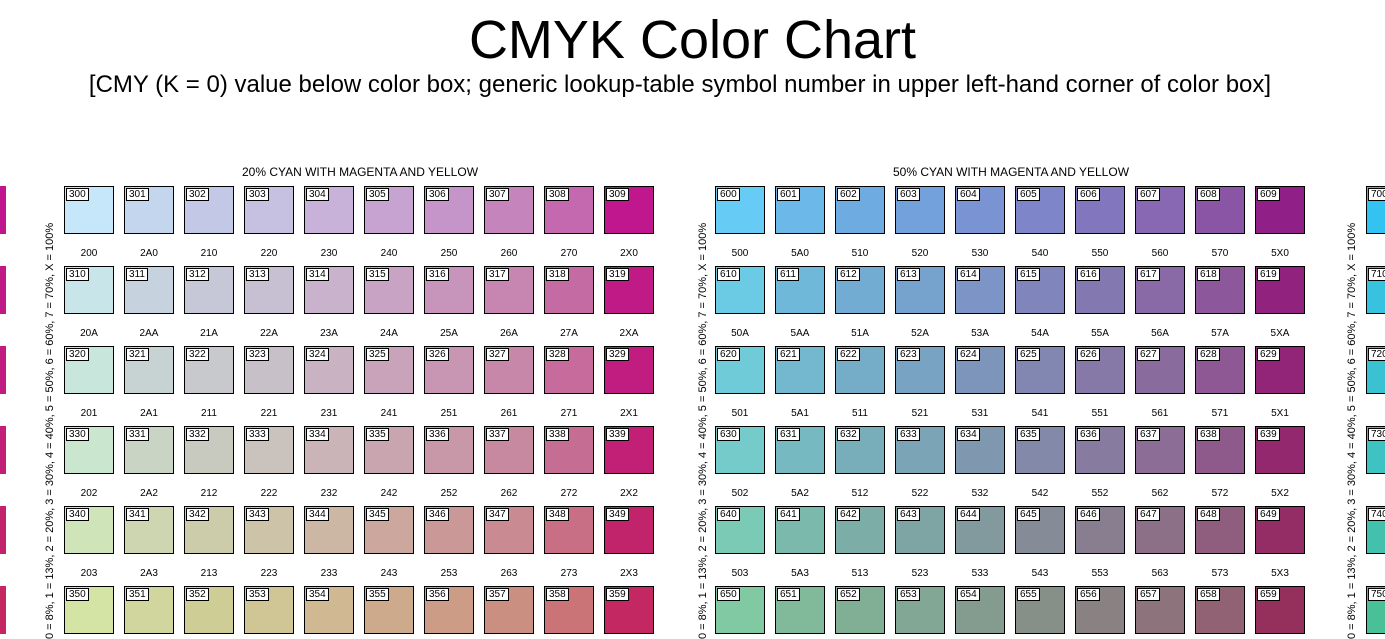 Image resolution: width=1385 pixels, height=639 pixels. Describe the element at coordinates (389, 450) in the screenshot. I see `color-swatch: 335` at that location.